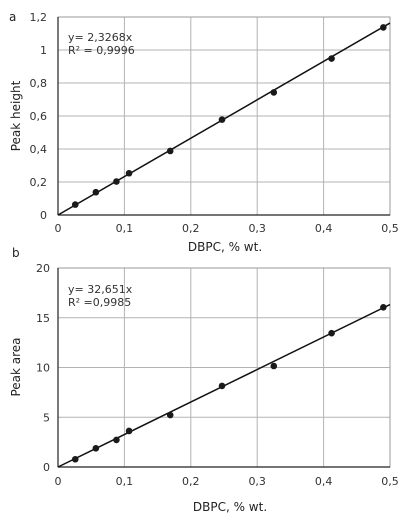 Image resolution: width=405 pixels, height=517 pixels. Describe the element at coordinates (101, 50) in the screenshot. I see `r2-a: R² = 0,9996` at that location.